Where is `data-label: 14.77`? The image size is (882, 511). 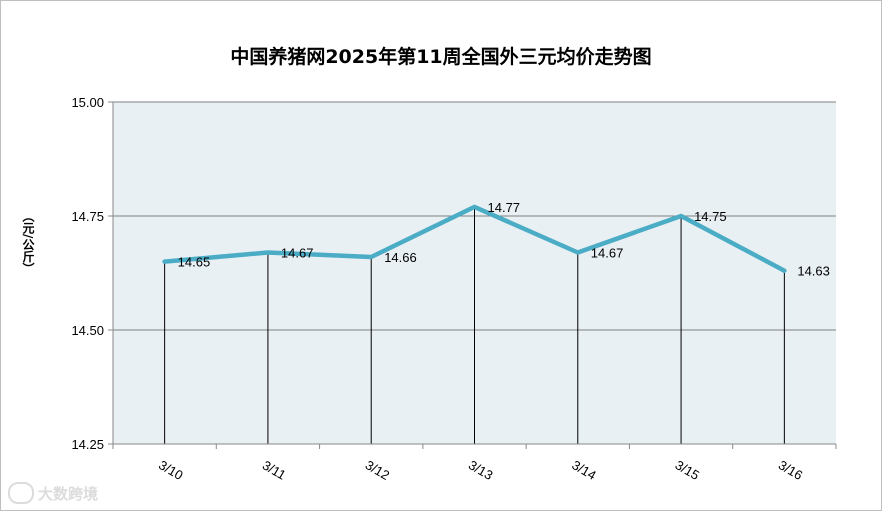 data-label: 14.77 is located at coordinates (504, 207).